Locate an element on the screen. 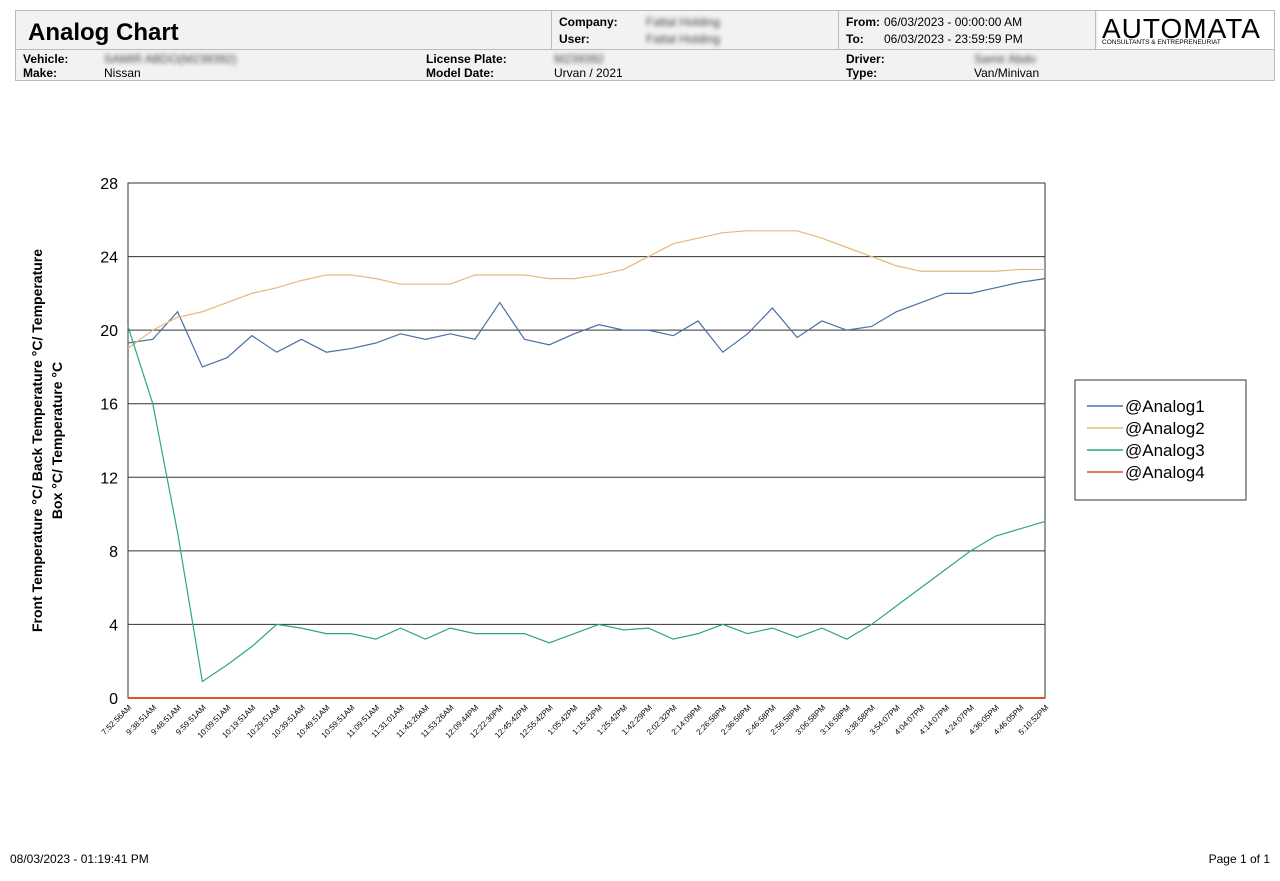 The height and width of the screenshot is (881, 1280). legend-label: @Analog3 is located at coordinates (1165, 450).